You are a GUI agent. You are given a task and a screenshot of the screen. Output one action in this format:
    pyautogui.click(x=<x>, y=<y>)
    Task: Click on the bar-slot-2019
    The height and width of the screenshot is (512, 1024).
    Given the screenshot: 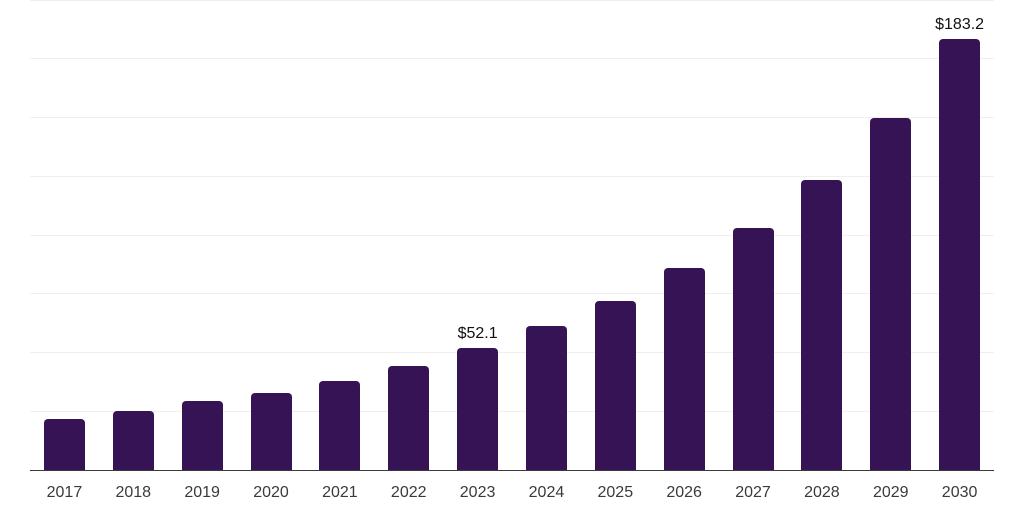 What is the action you would take?
    pyautogui.click(x=202, y=235)
    